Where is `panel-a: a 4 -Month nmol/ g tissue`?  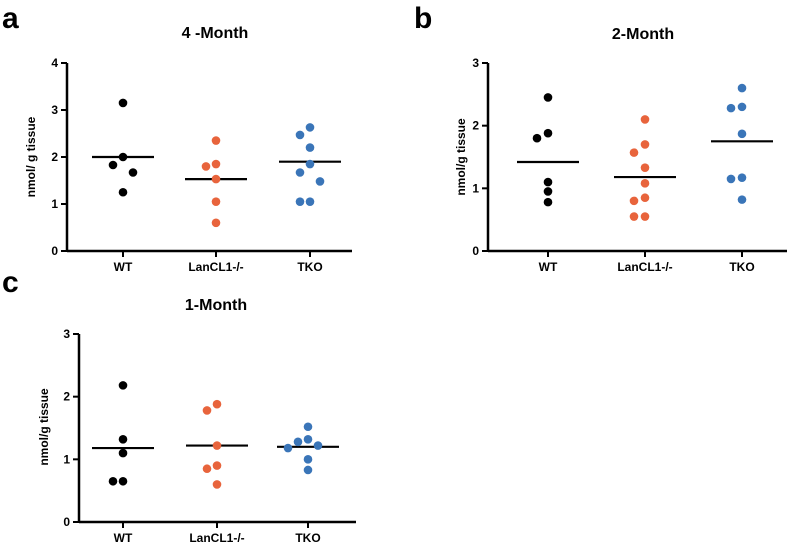 panel-a: a 4 -Month nmol/ g tissue is located at coordinates (125, 99).